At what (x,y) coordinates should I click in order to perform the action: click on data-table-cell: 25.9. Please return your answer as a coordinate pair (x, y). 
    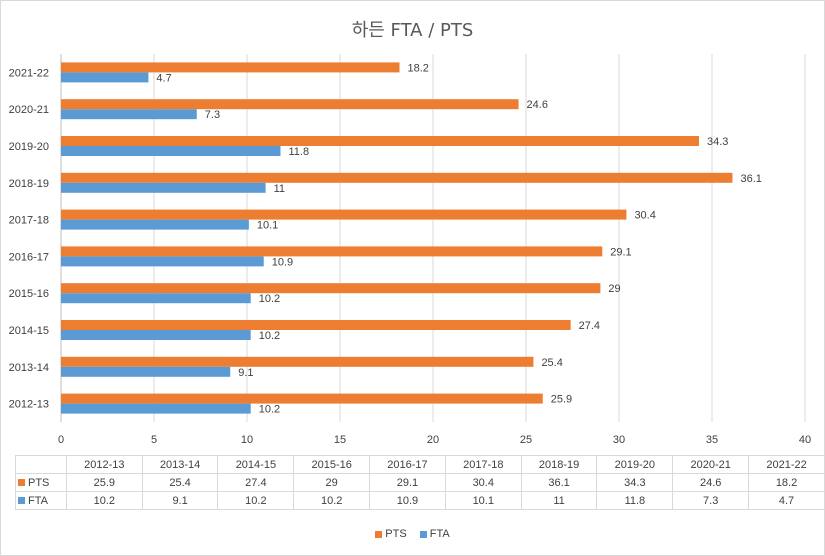
    Looking at the image, I should click on (104, 482).